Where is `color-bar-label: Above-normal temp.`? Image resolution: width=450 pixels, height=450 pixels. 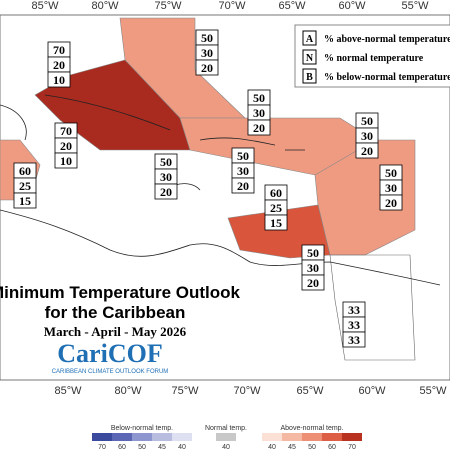 color-bar-label: Above-normal temp. is located at coordinates (311, 428).